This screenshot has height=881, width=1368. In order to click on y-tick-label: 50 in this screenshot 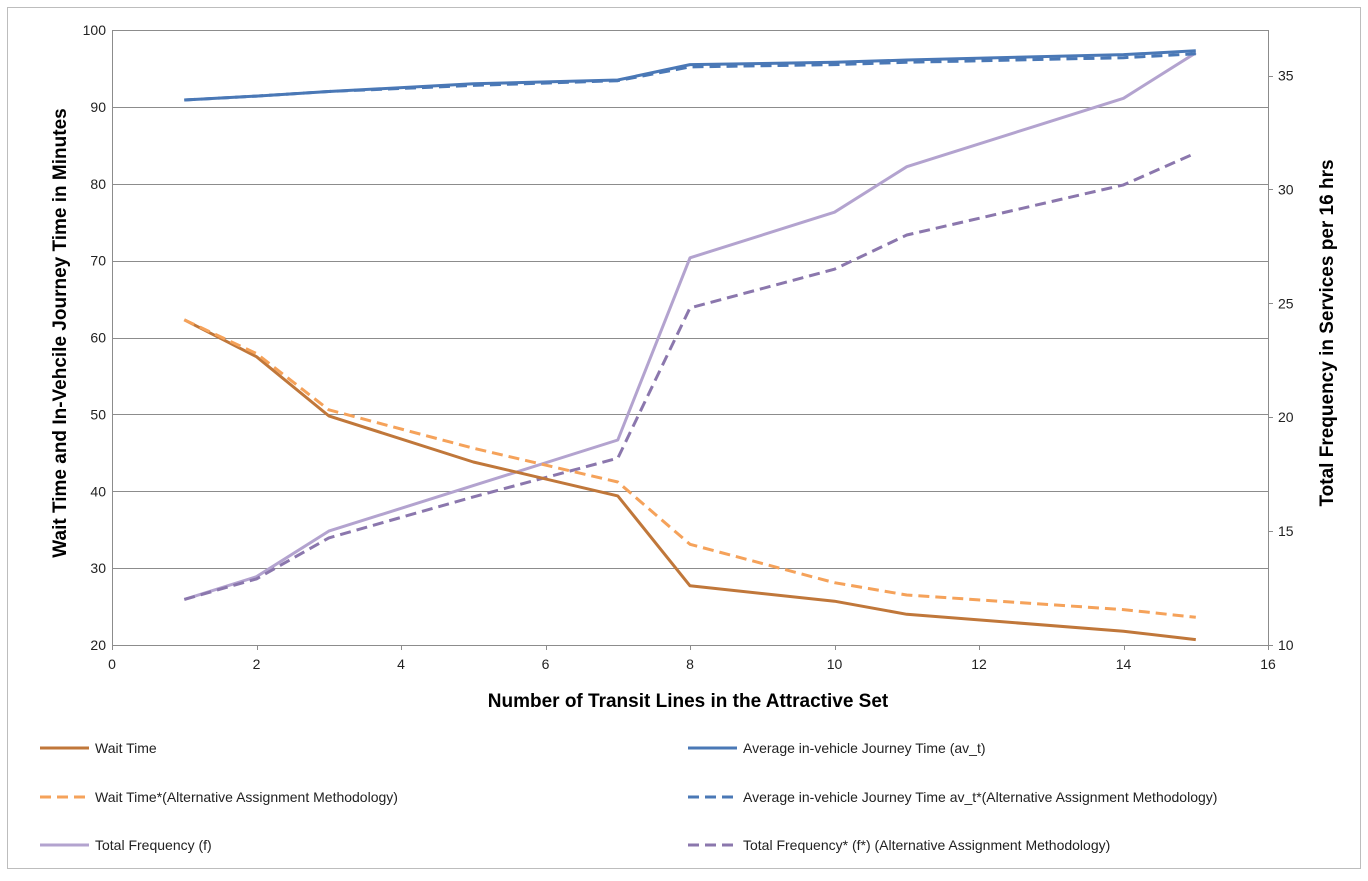, I will do `click(98, 414)`.